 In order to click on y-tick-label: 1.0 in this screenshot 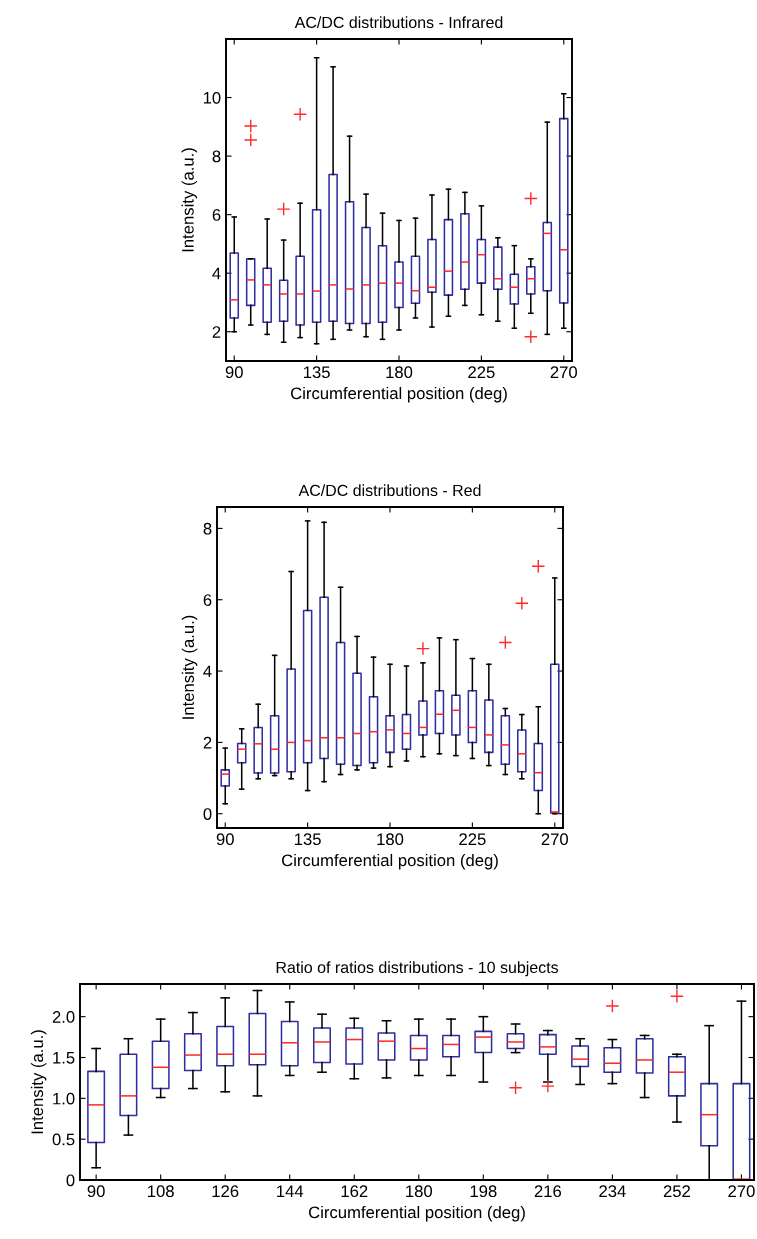, I will do `click(64, 1098)`.